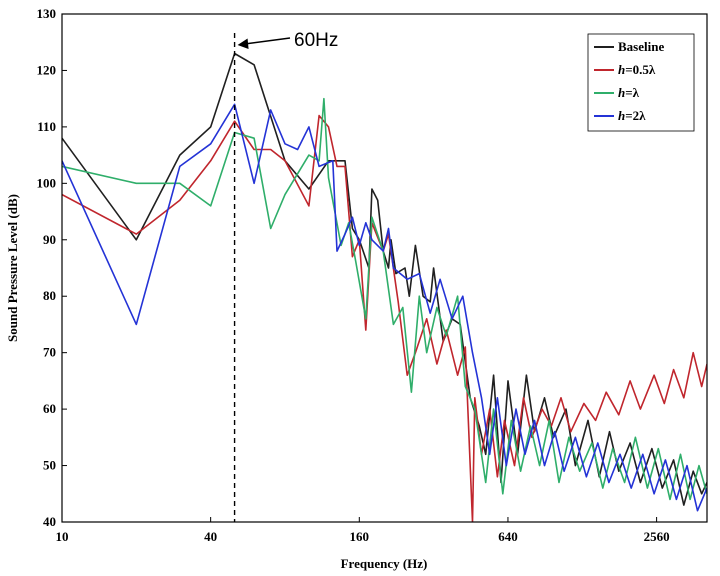  What do you see at coordinates (49, 521) in the screenshot?
I see `y-tick-label: 40` at bounding box center [49, 521].